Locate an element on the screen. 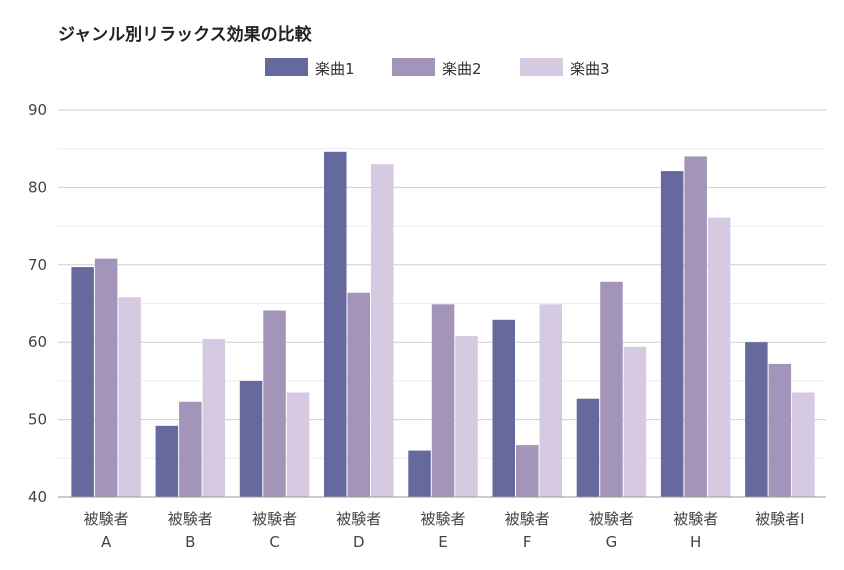 The height and width of the screenshot is (570, 844). y-tick-label: 90 is located at coordinates (37, 110).